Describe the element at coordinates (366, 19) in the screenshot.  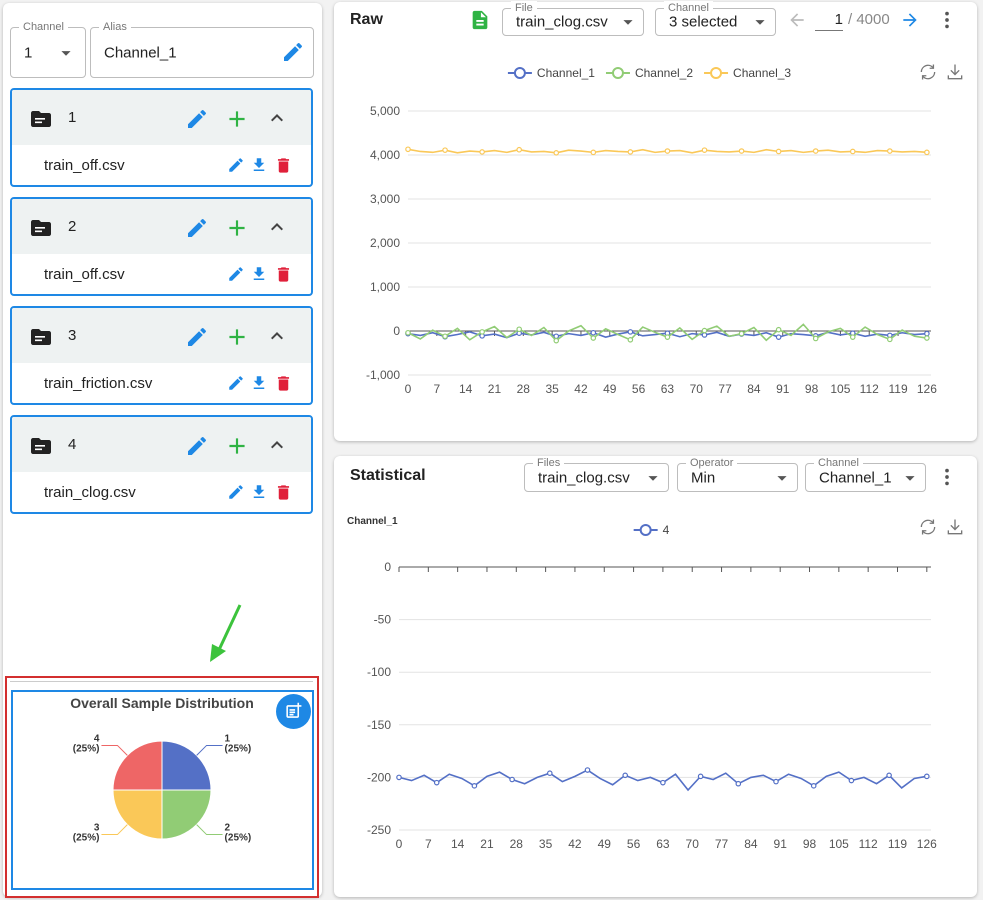
I see `panel-title: Raw` at that location.